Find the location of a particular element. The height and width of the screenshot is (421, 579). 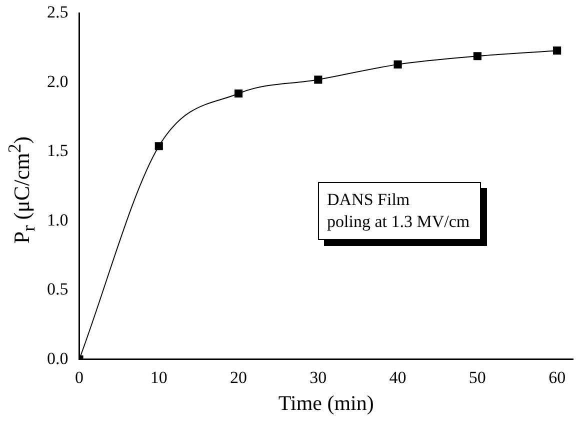

x-tick-label: 60 is located at coordinates (557, 378).